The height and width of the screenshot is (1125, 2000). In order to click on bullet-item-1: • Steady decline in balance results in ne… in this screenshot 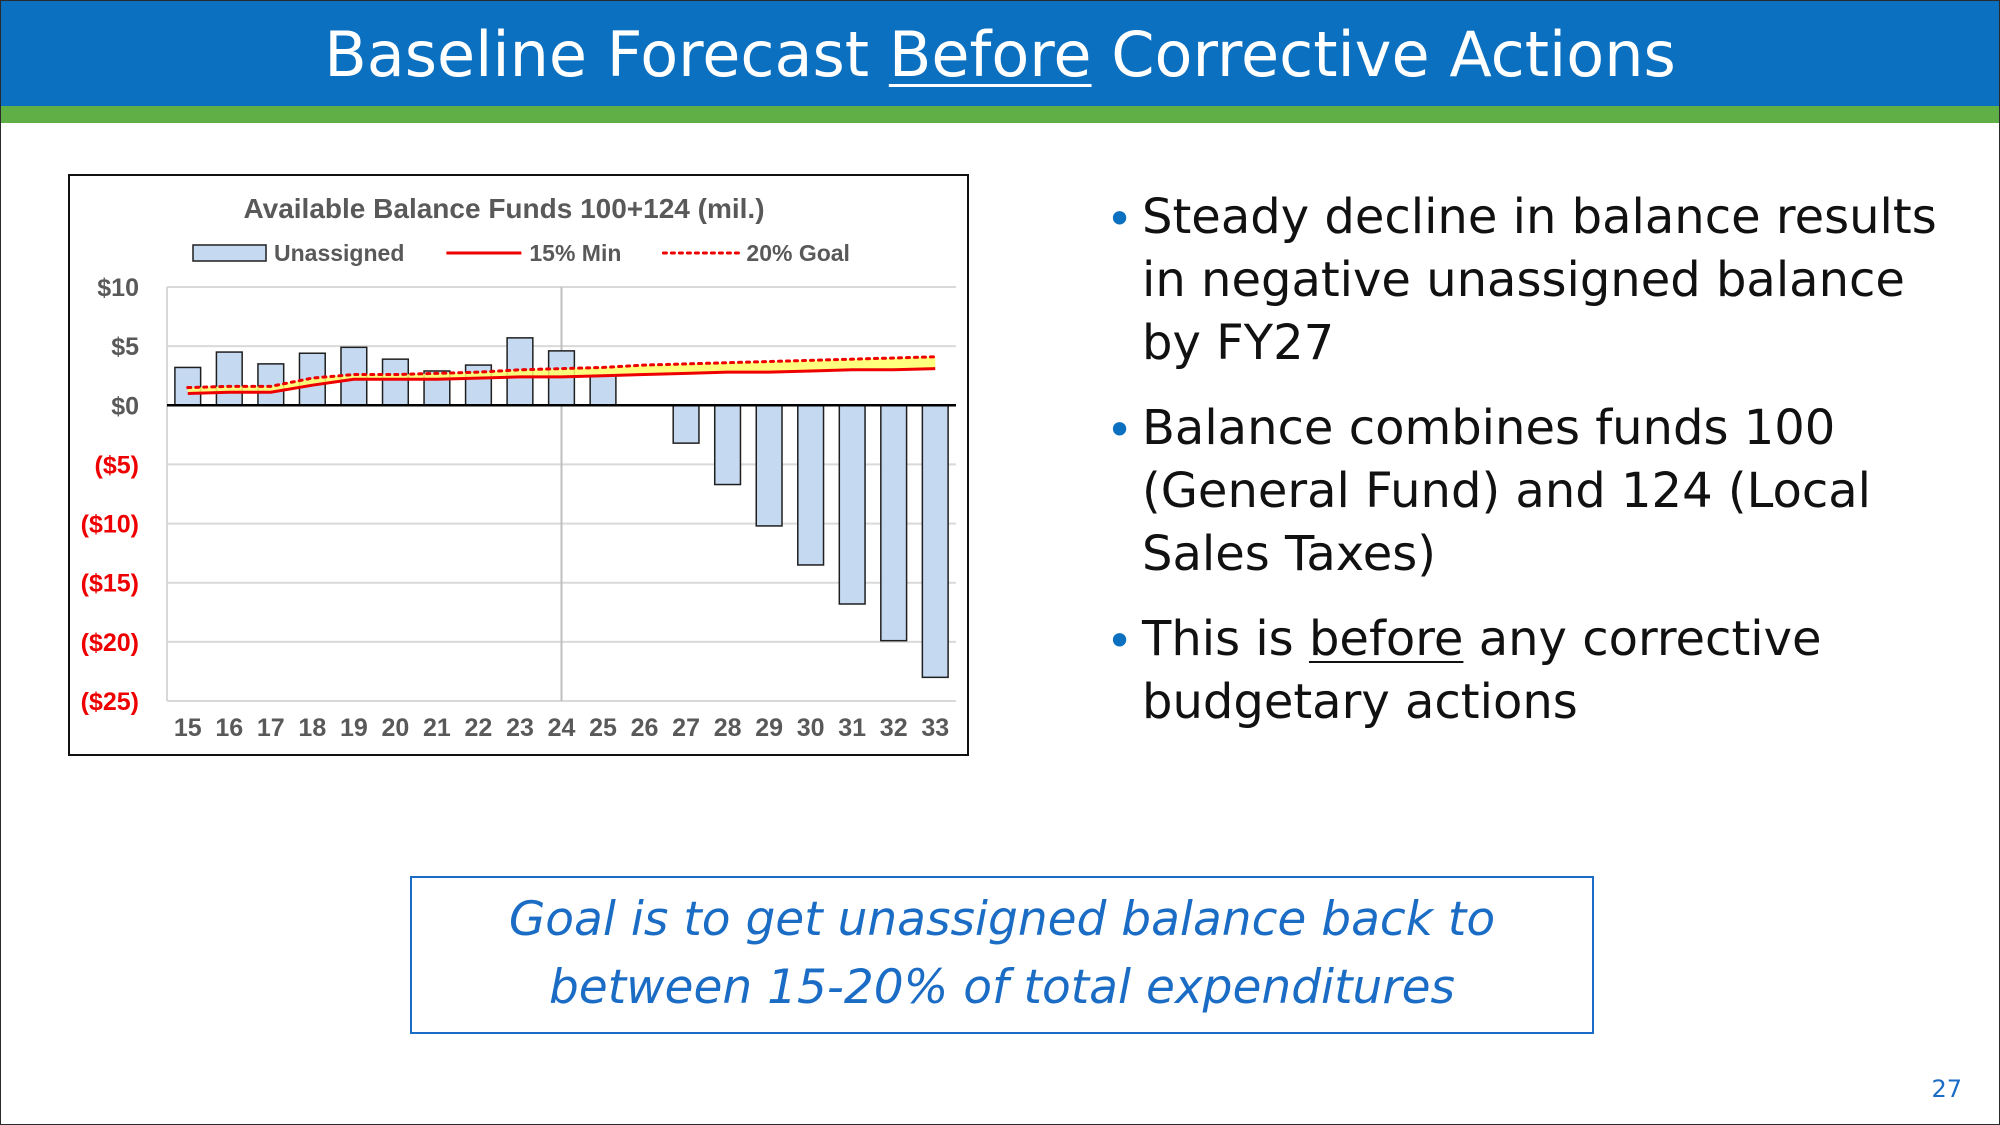, I will do `click(1534, 280)`.